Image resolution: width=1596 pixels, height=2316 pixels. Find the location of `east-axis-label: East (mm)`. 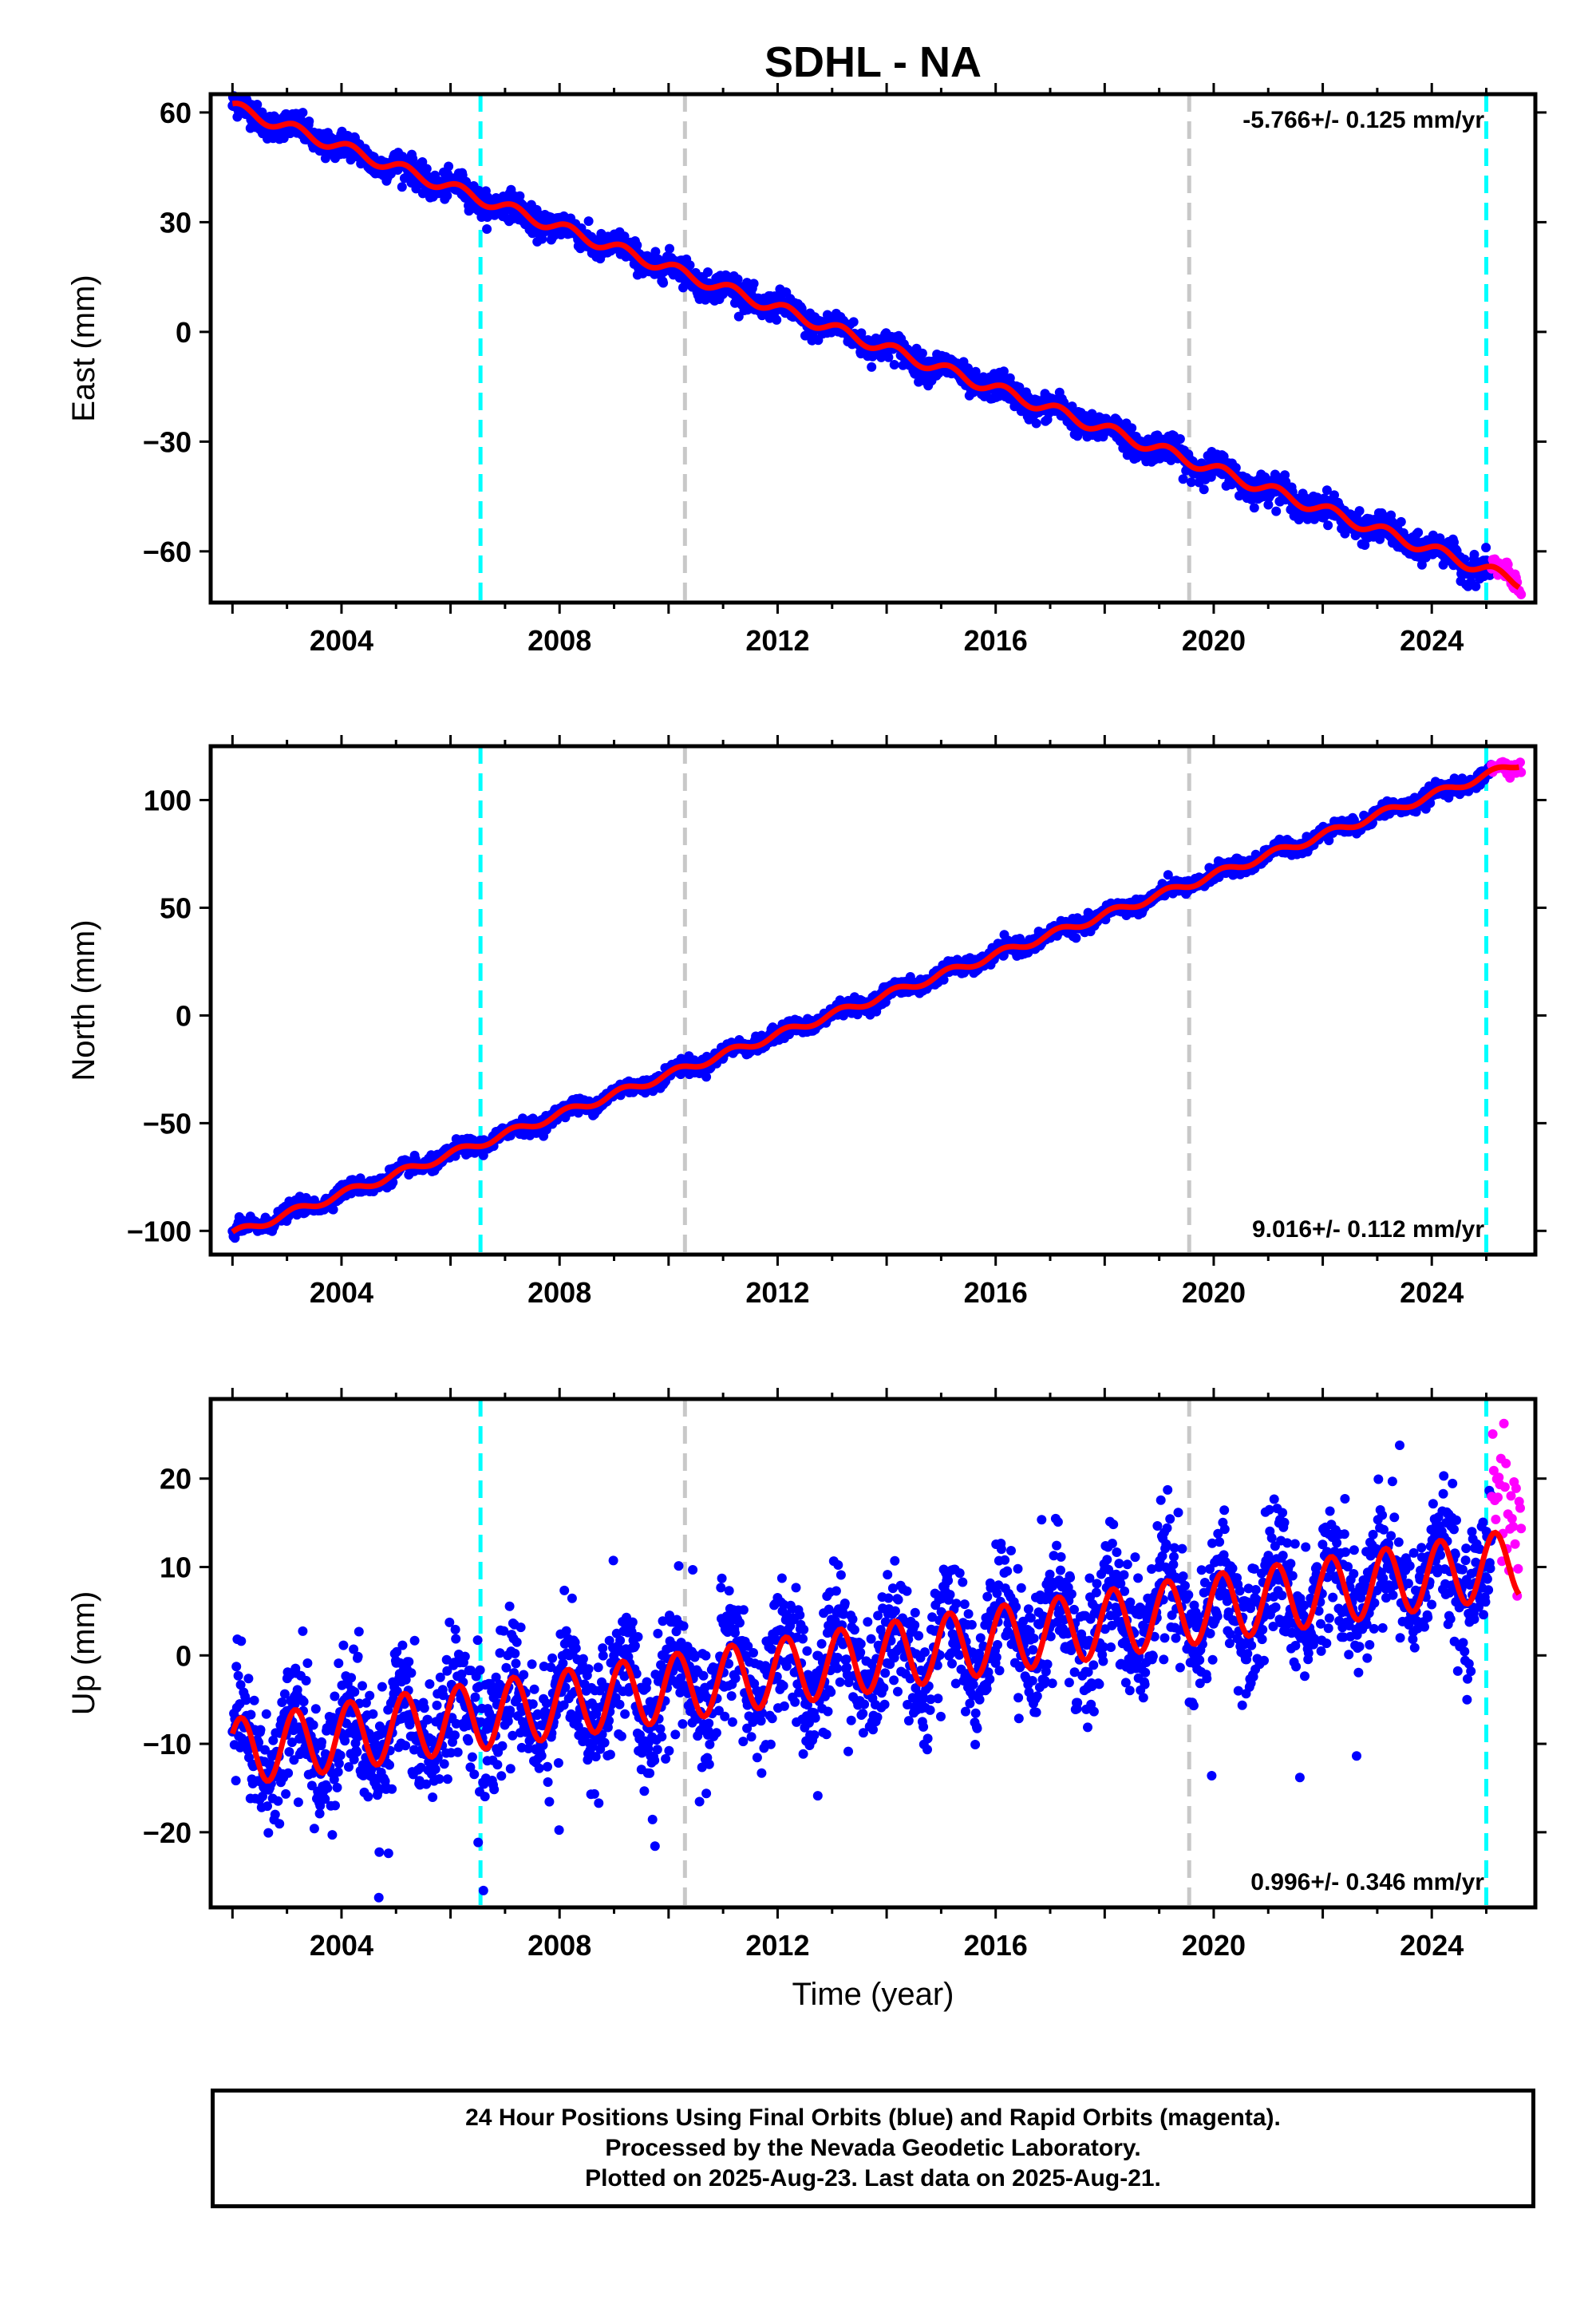

east-axis-label: East (mm) is located at coordinates (83, 348).